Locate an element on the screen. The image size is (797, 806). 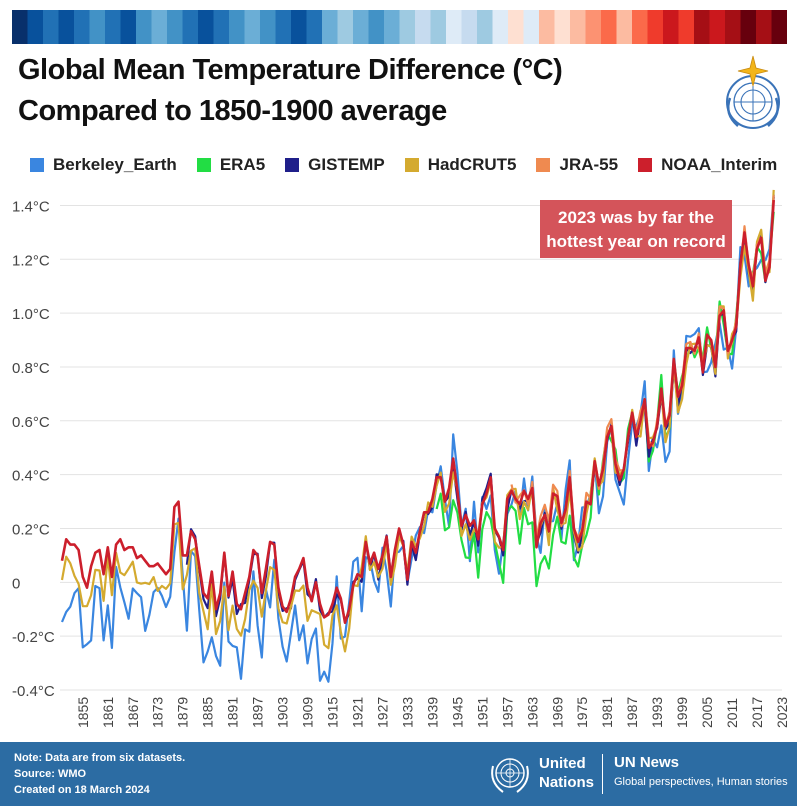
un-news-subtitle: Global perspectives, Human stories is located at coordinates (701, 782).